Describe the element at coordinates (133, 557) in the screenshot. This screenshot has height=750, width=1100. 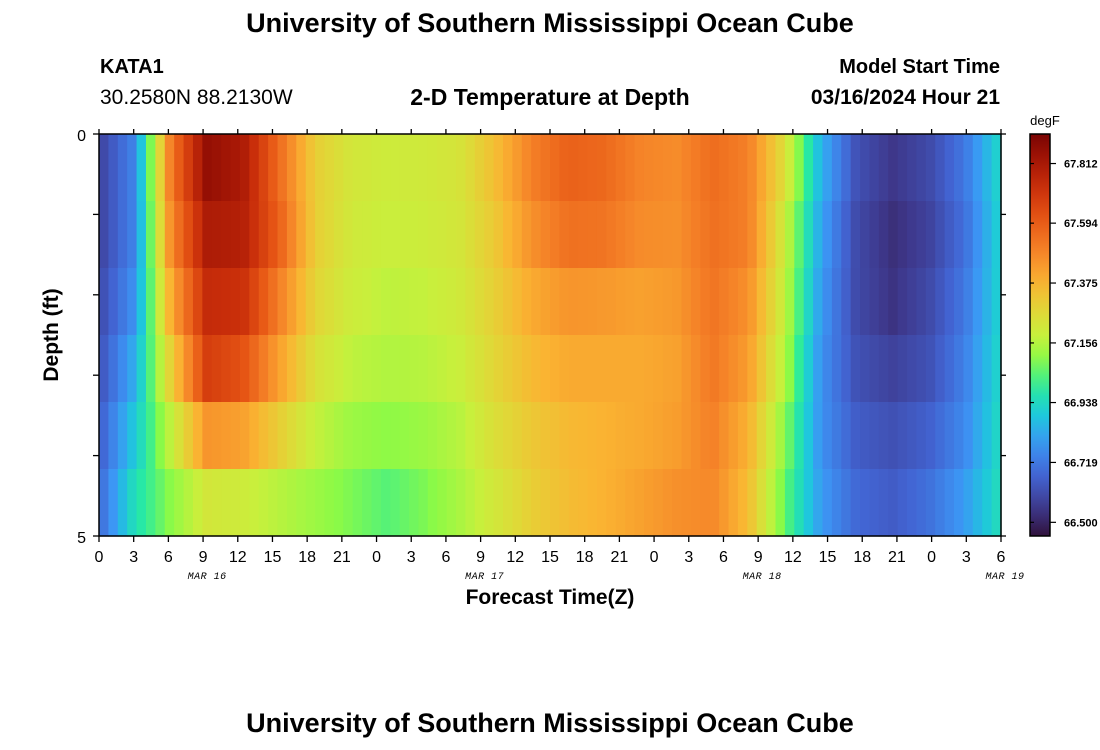
I see `x-tick-label: 3` at that location.